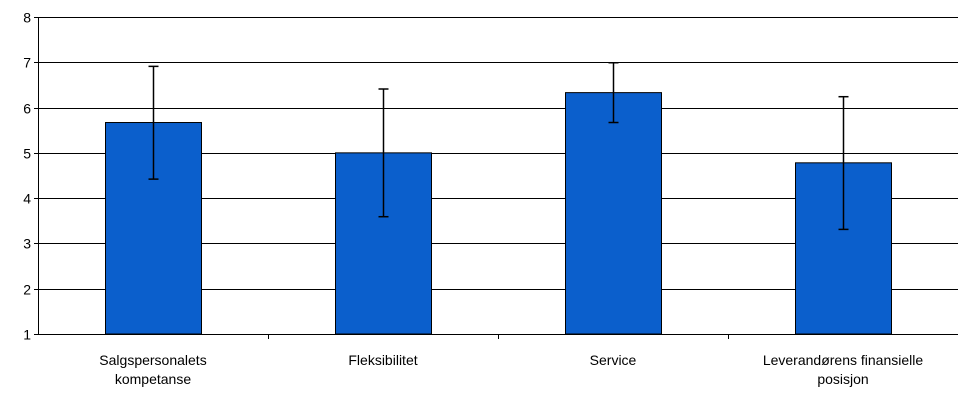 The height and width of the screenshot is (394, 971). Describe the element at coordinates (382, 360) in the screenshot. I see `x-category-label: Fleksibilitet` at that location.